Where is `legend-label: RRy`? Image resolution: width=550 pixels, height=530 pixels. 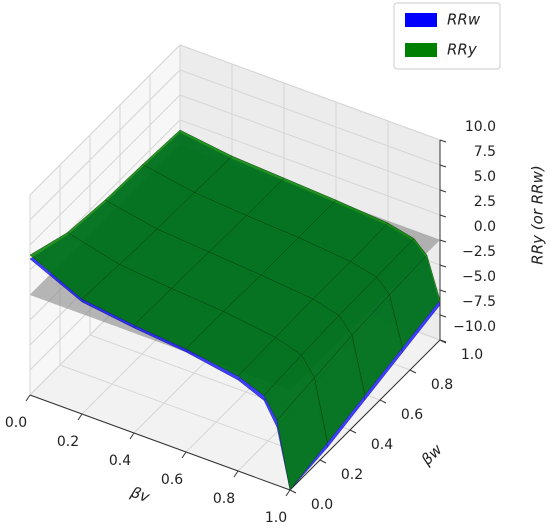
legend-label: RRy is located at coordinates (462, 50).